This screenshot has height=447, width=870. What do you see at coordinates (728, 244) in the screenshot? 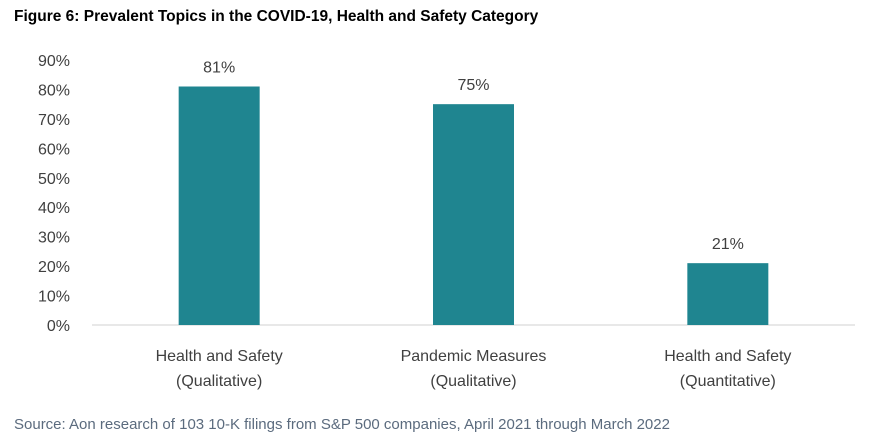
I see `data-label: 21%` at bounding box center [728, 244].